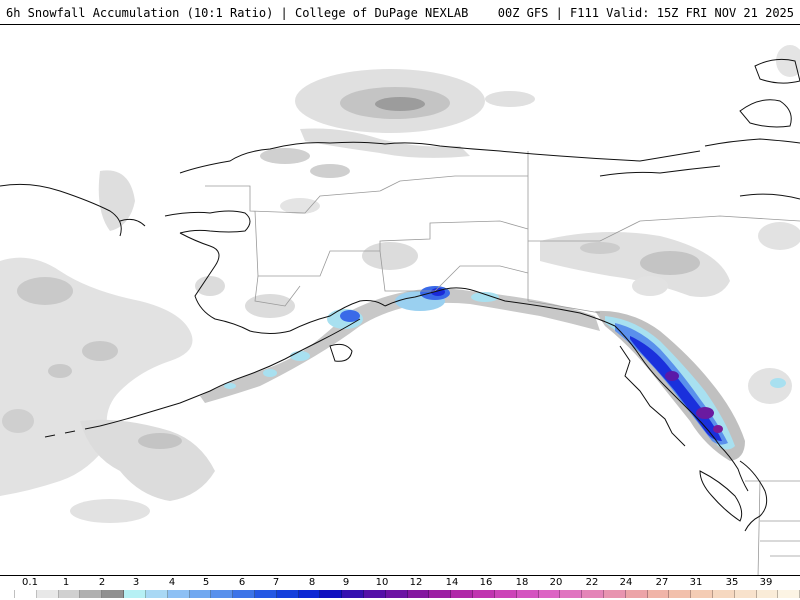 This screenshot has width=800, height=600. I want to click on legend-label: 20, so click(556, 582).